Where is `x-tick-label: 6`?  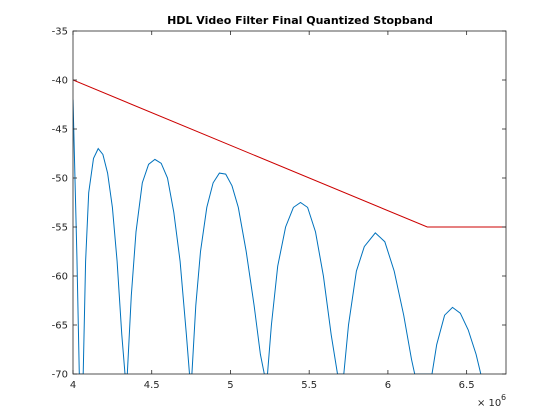 x-tick-label: 6 is located at coordinates (388, 385).